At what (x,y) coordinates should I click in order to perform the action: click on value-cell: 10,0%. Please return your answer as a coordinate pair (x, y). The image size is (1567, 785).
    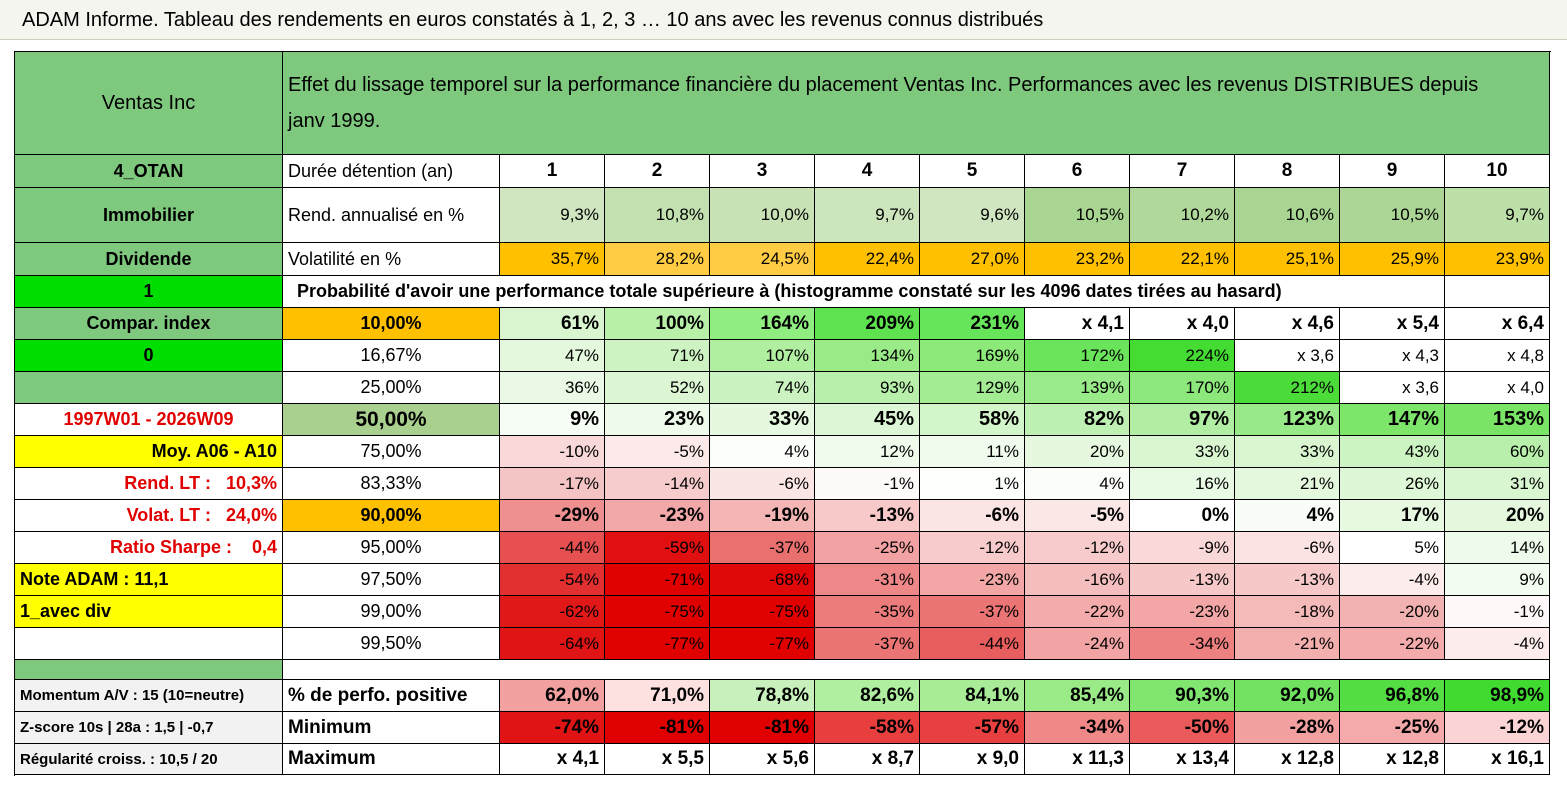
    Looking at the image, I should click on (762, 215).